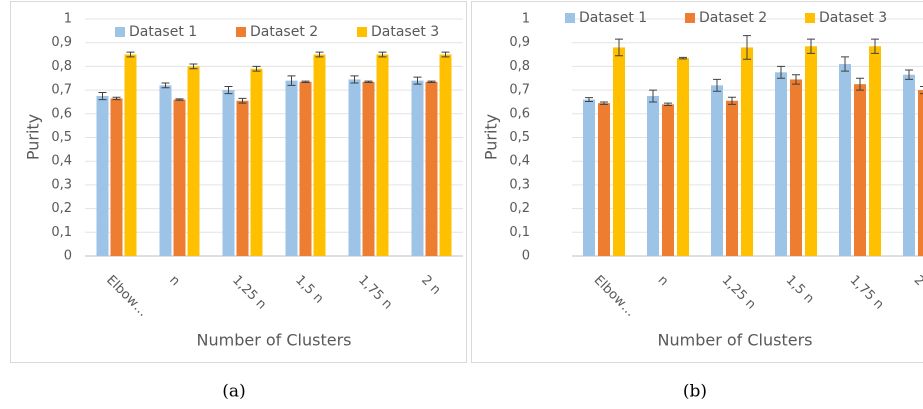  Describe the element at coordinates (695, 392) in the screenshot. I see `caption: (b)` at that location.